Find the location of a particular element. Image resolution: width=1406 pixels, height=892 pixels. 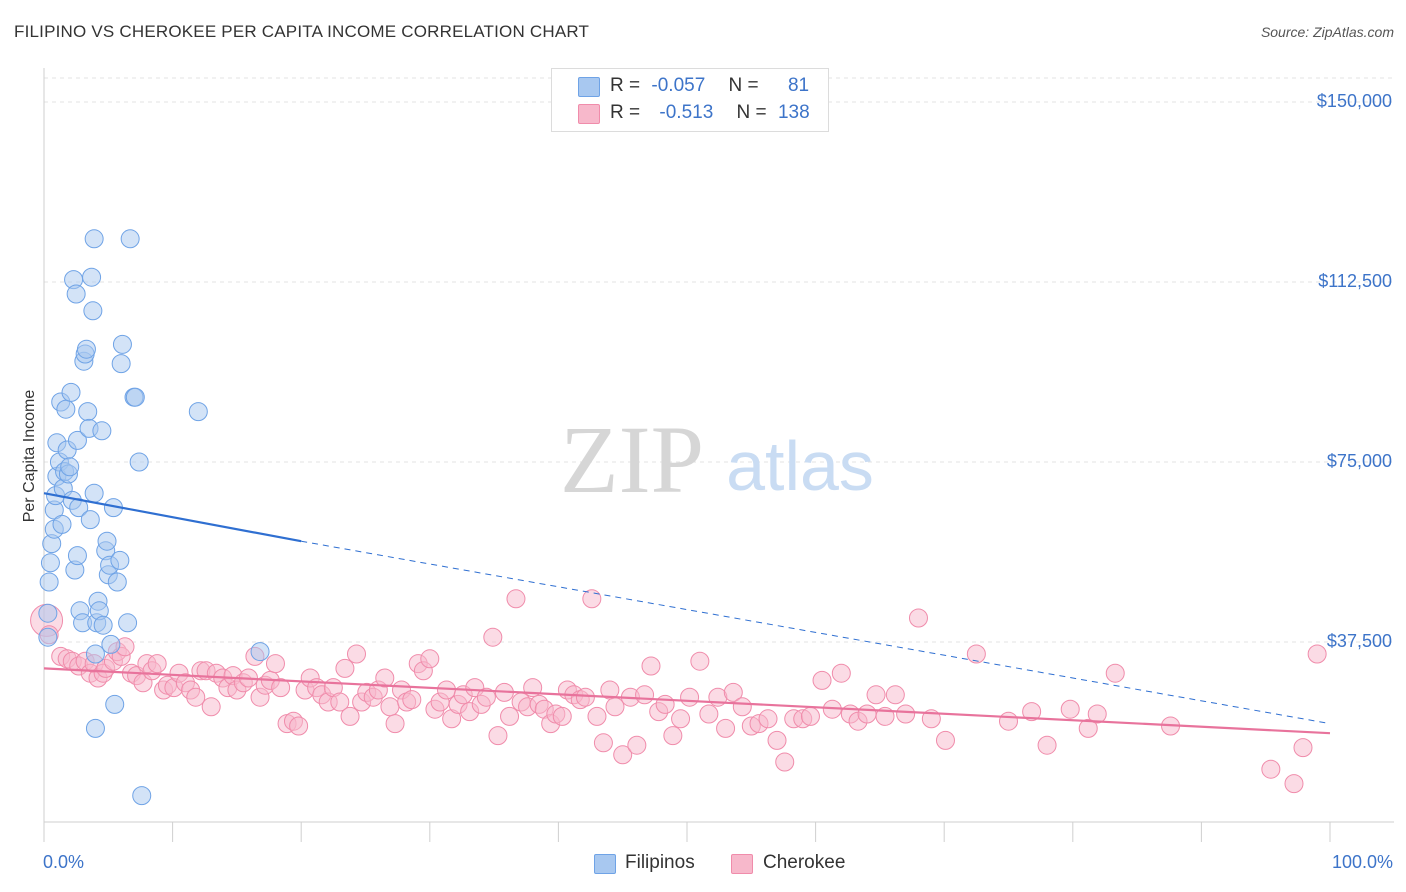

legend-row-filipinos: R = -0.057 N = 81 is located at coordinates (709, 87).